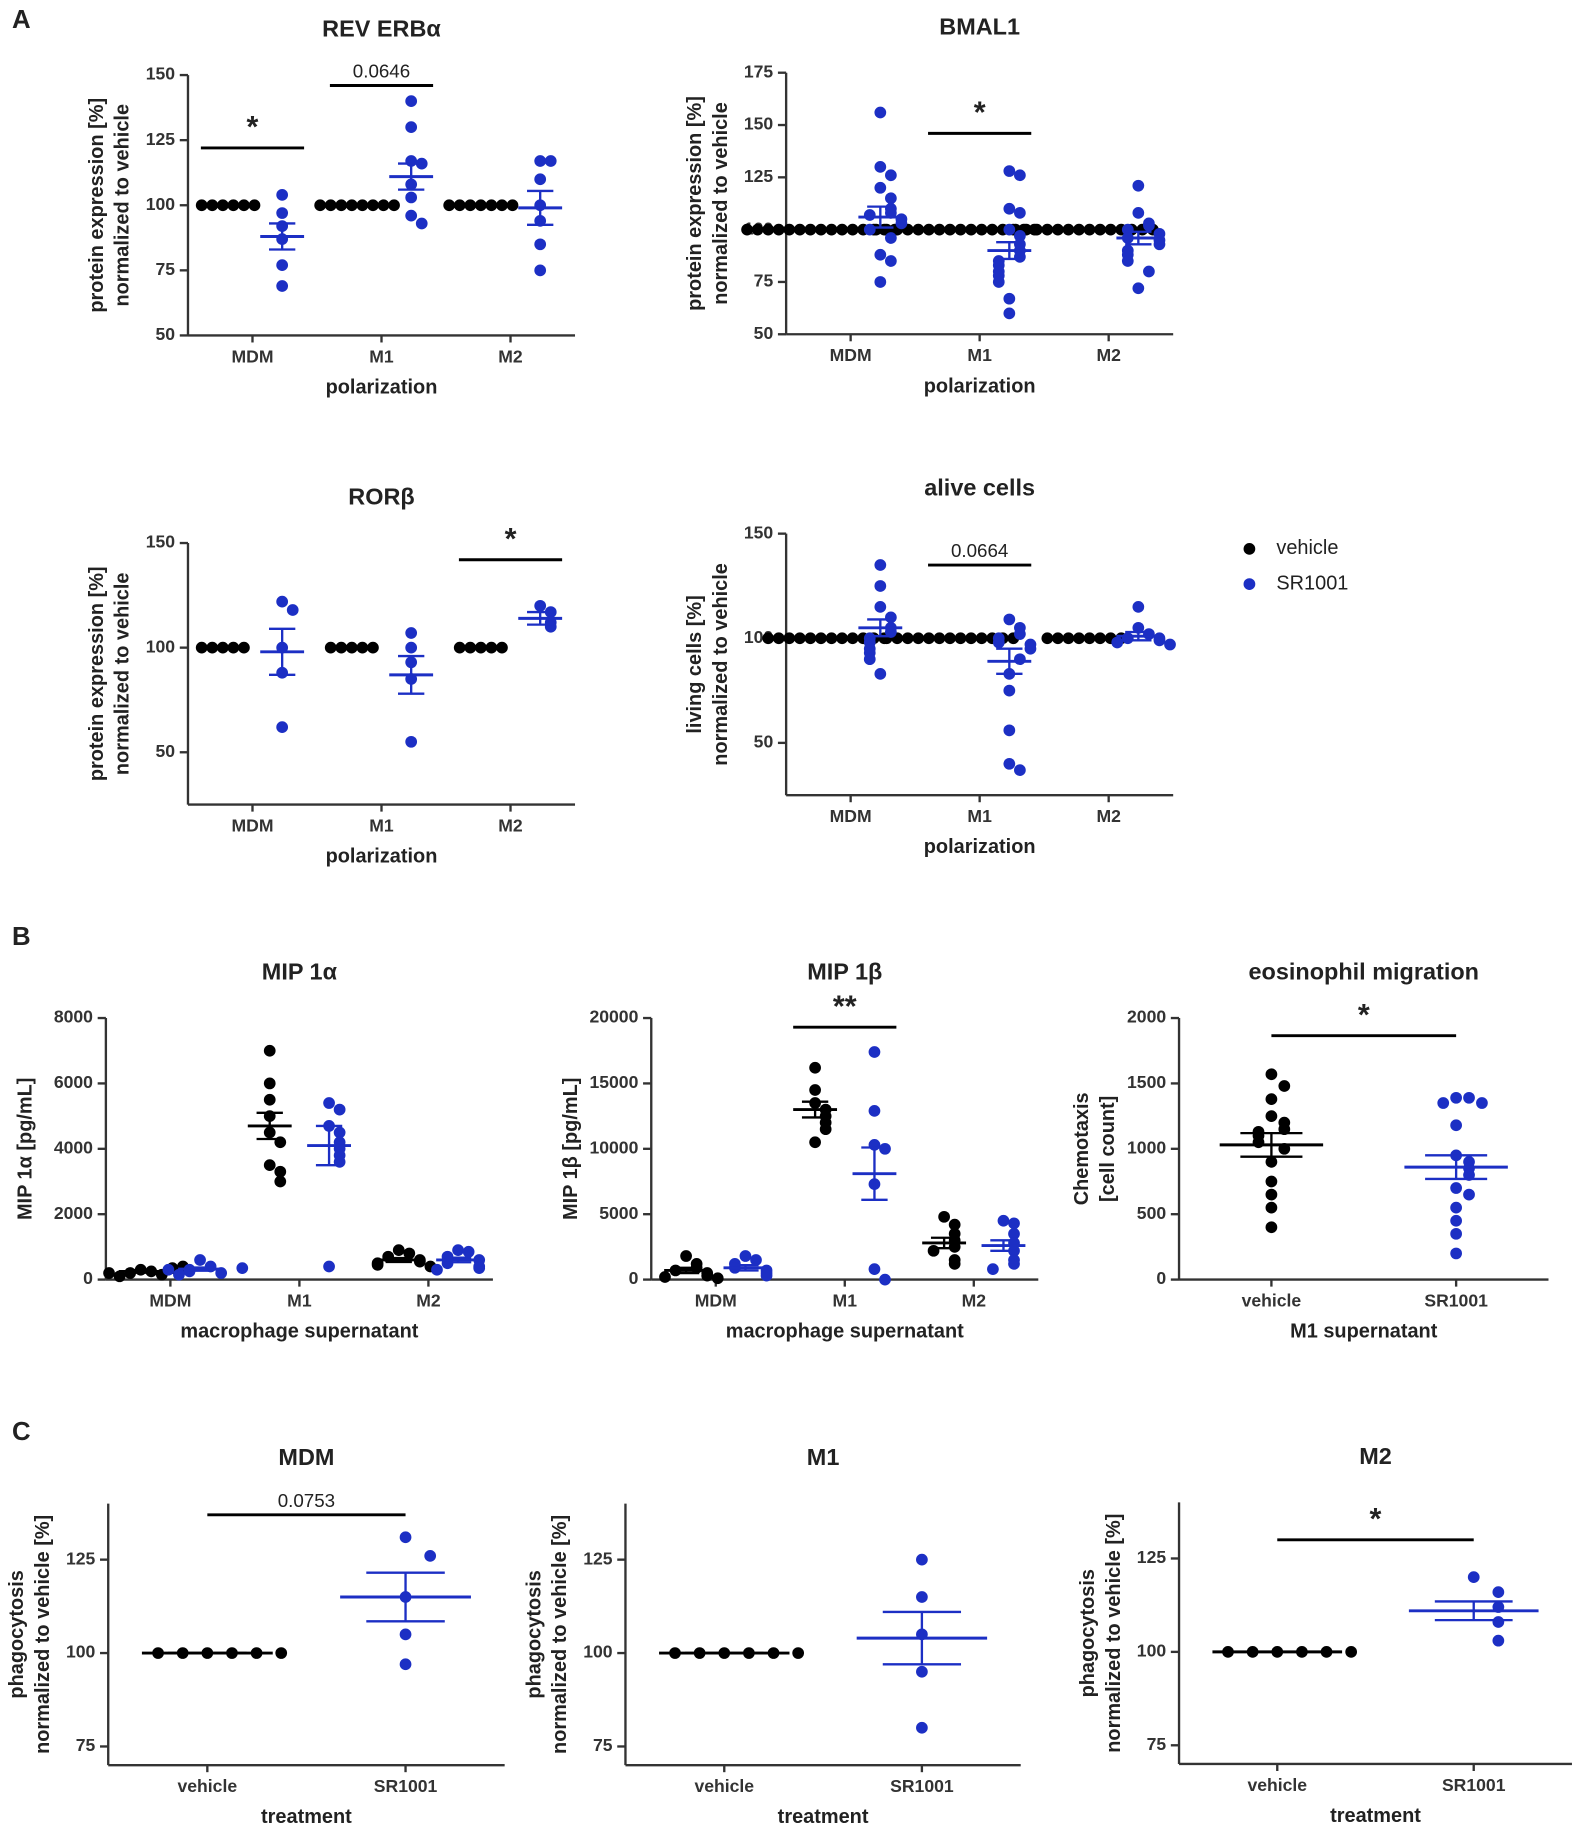 The width and height of the screenshot is (1584, 1832). I want to click on y-tick-label: 150, so click(759, 124).